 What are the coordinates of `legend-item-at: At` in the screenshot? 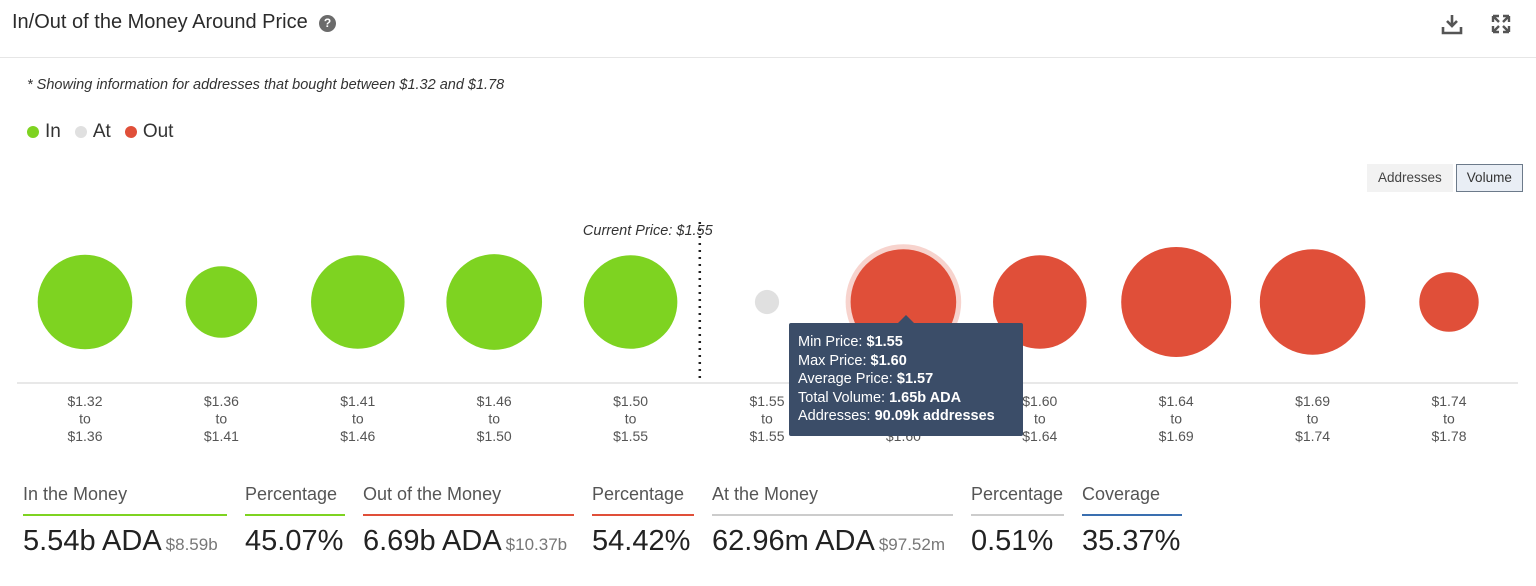 It's located at (92, 132).